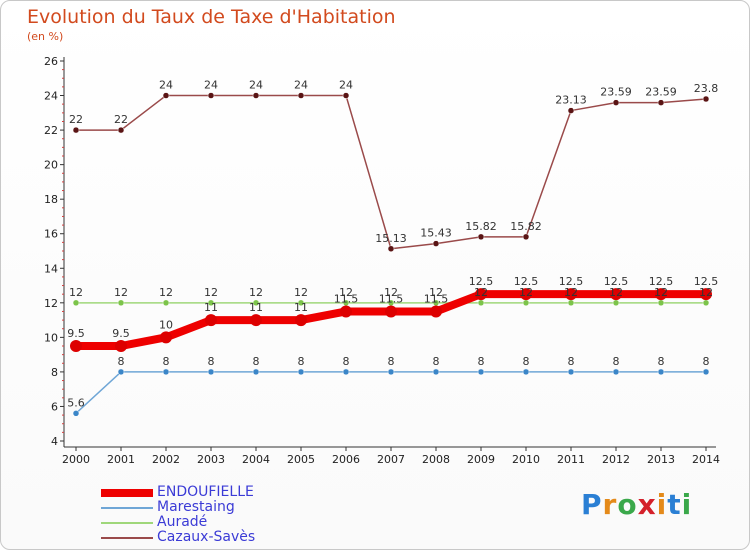  Describe the element at coordinates (51, 130) in the screenshot. I see `y-tick-label: 22` at that location.